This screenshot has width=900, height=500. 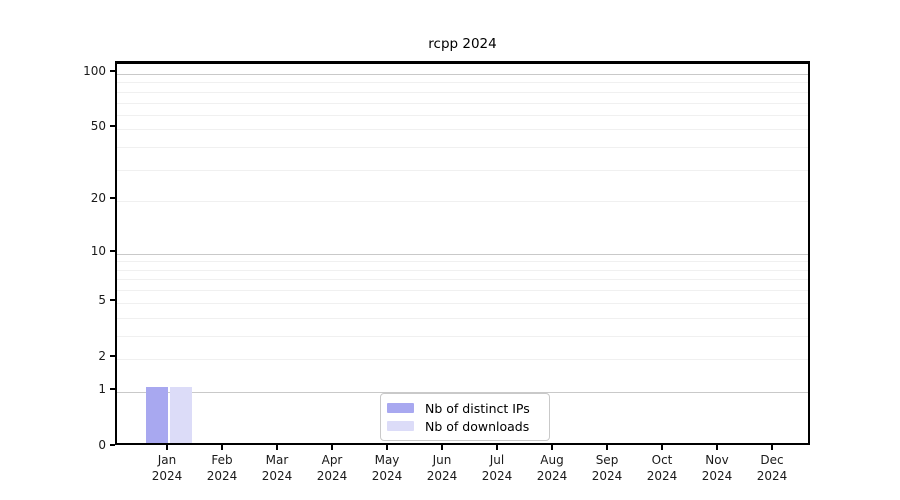 What do you see at coordinates (607, 468) in the screenshot?
I see `x-tick-label-sep: Sep 2024` at bounding box center [607, 468].